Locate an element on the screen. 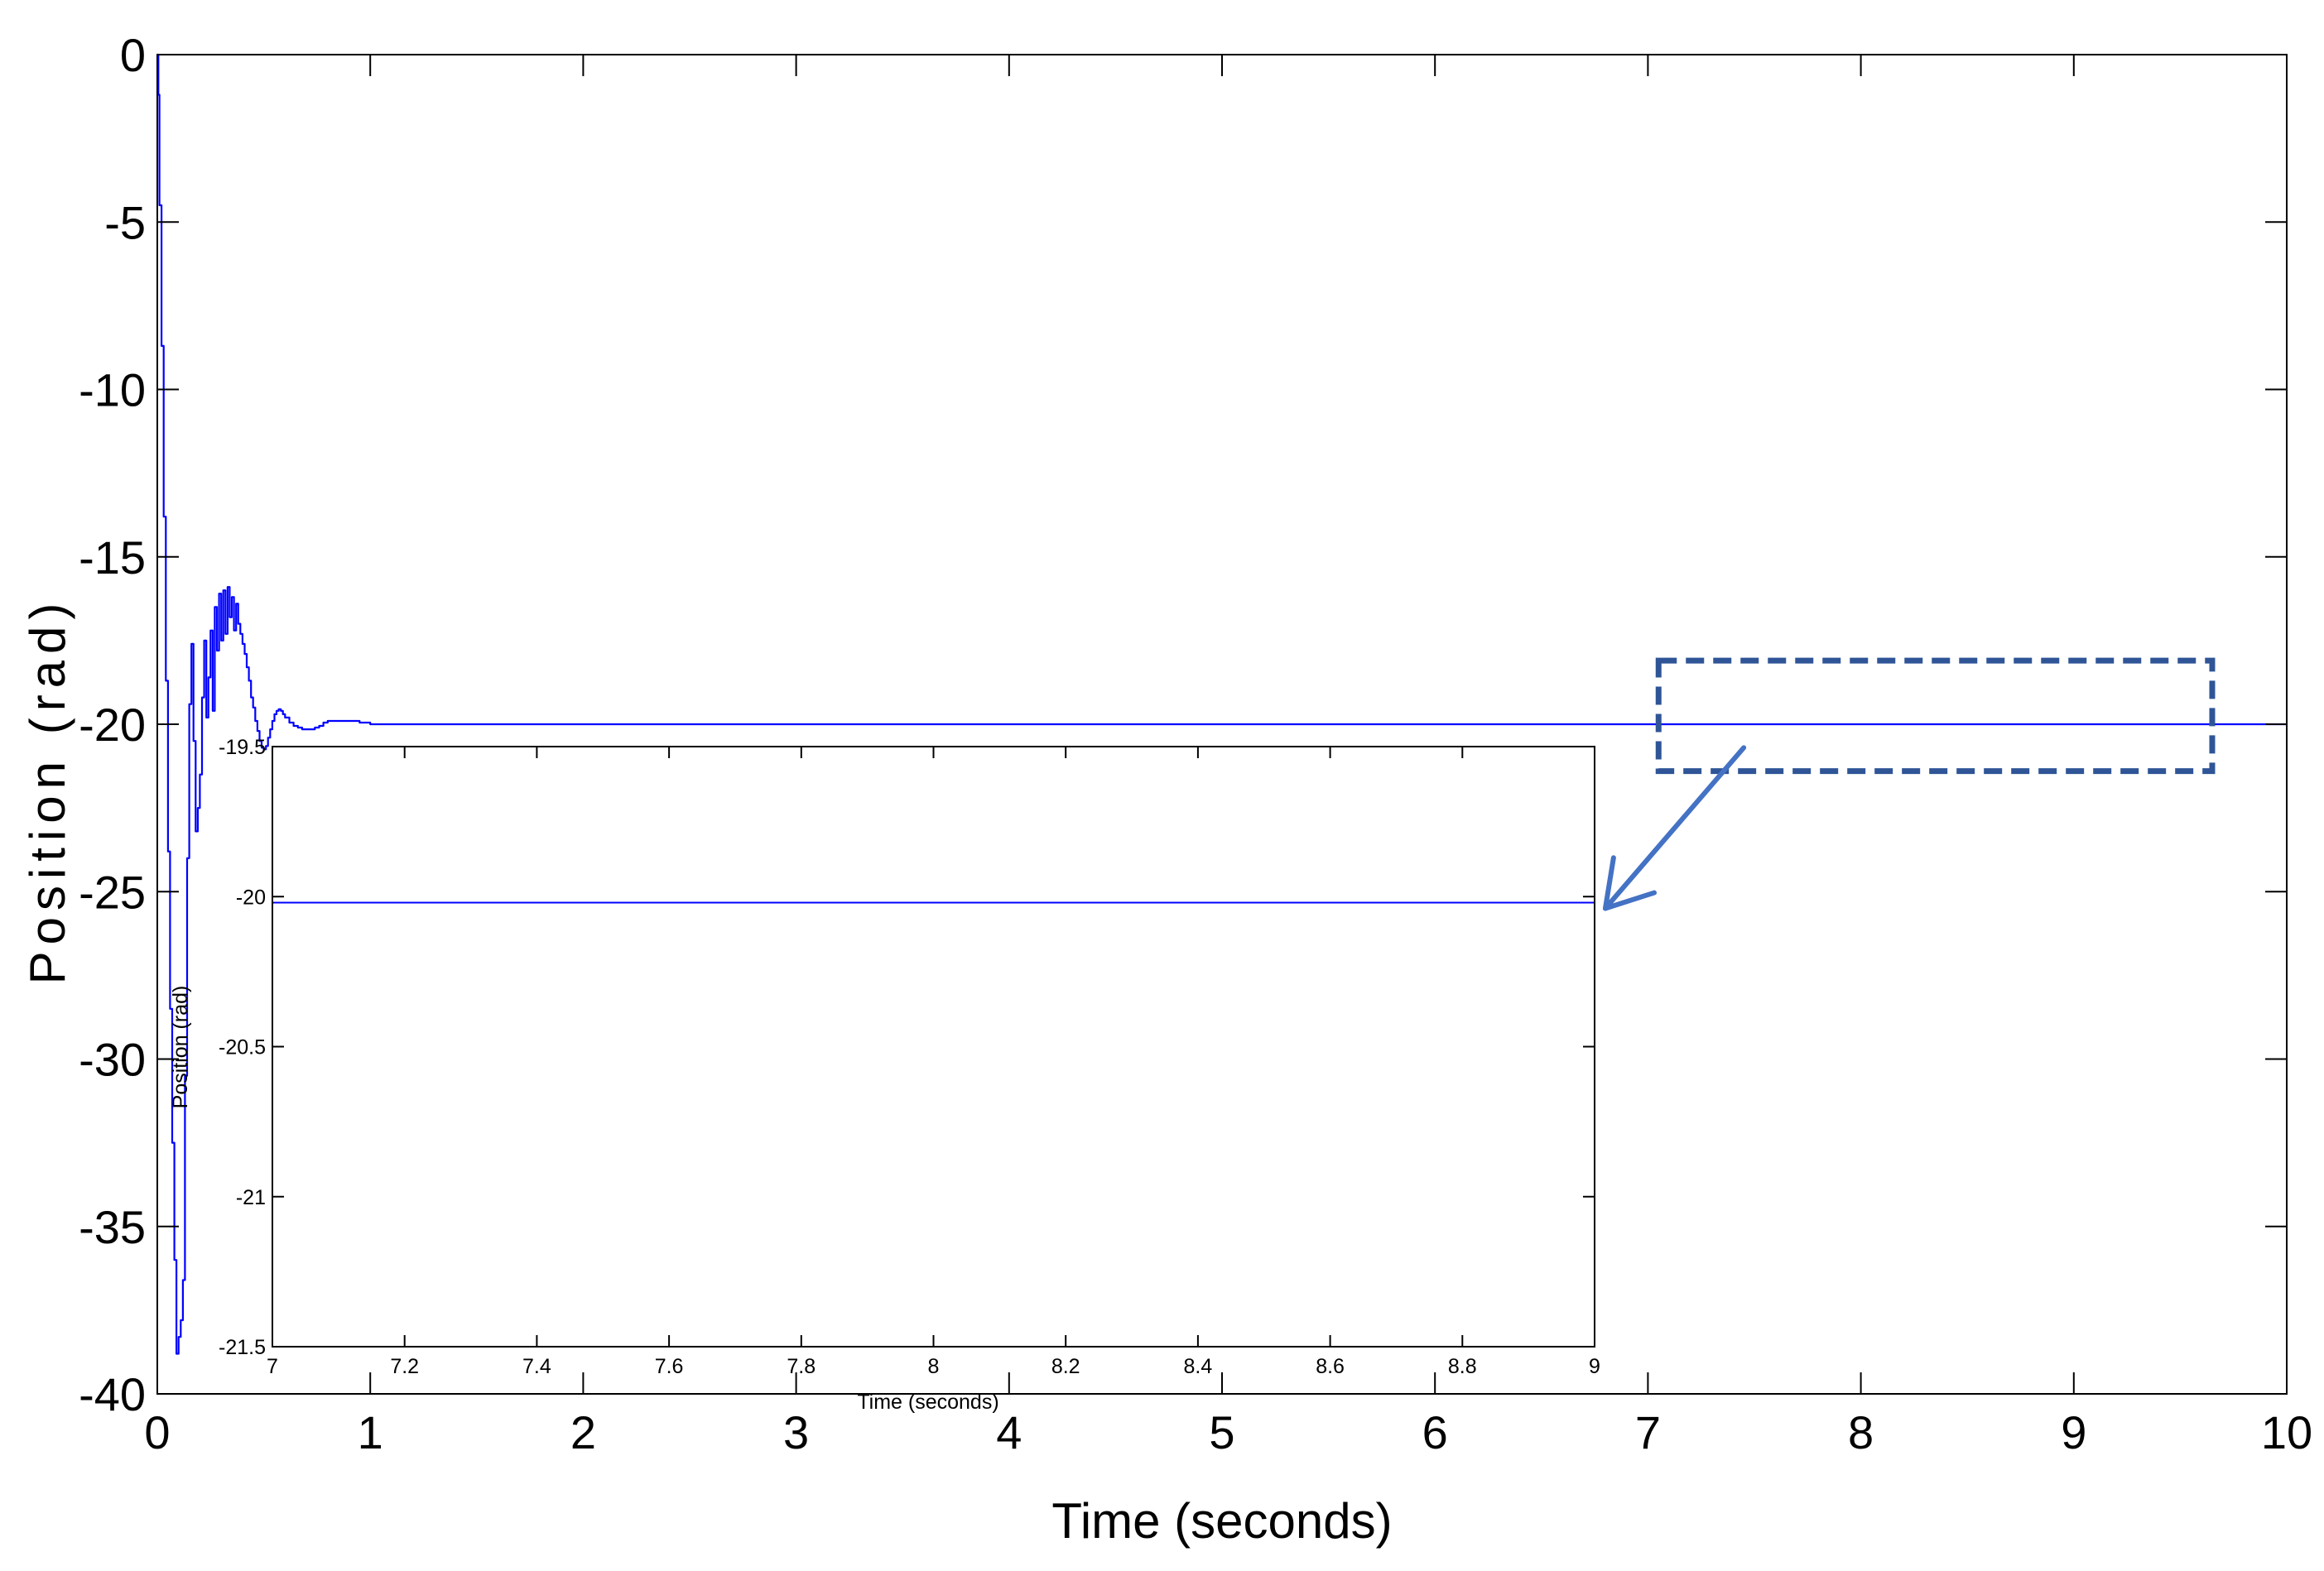  main-y-tick-label: -15 is located at coordinates (112, 557).